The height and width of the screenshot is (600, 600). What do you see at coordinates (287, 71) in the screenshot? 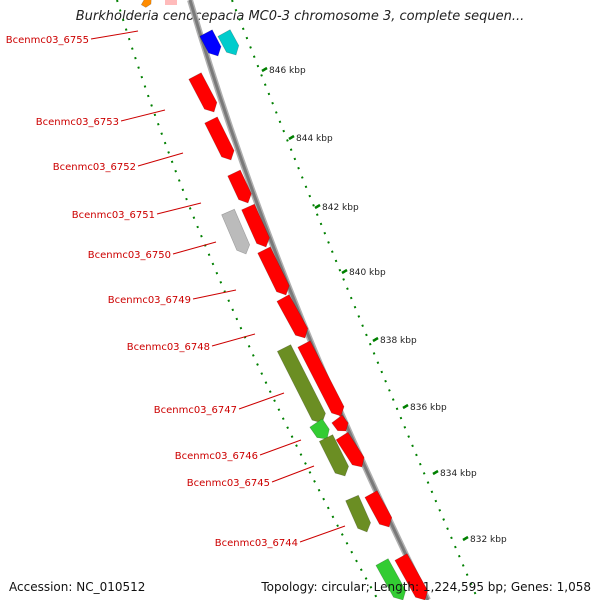
I see `scale-tick-label: 846 kbp` at bounding box center [287, 71].